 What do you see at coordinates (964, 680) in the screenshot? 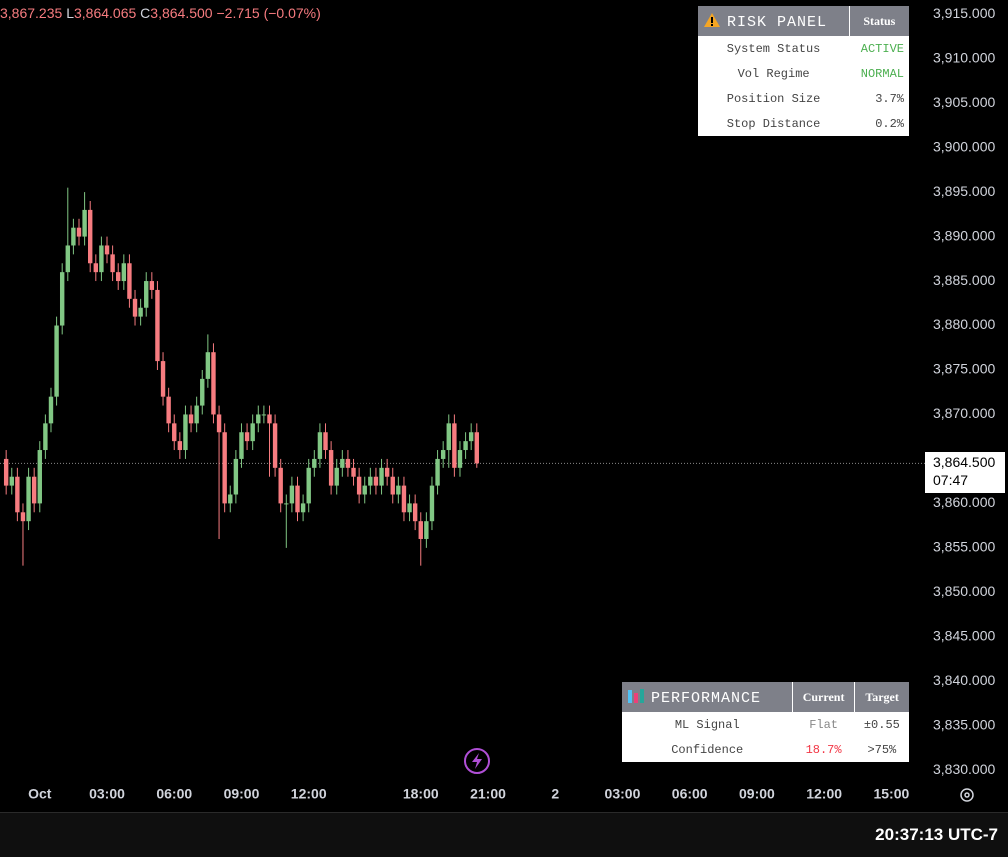
I see `y-tick-label: 3,840.000` at bounding box center [964, 680].